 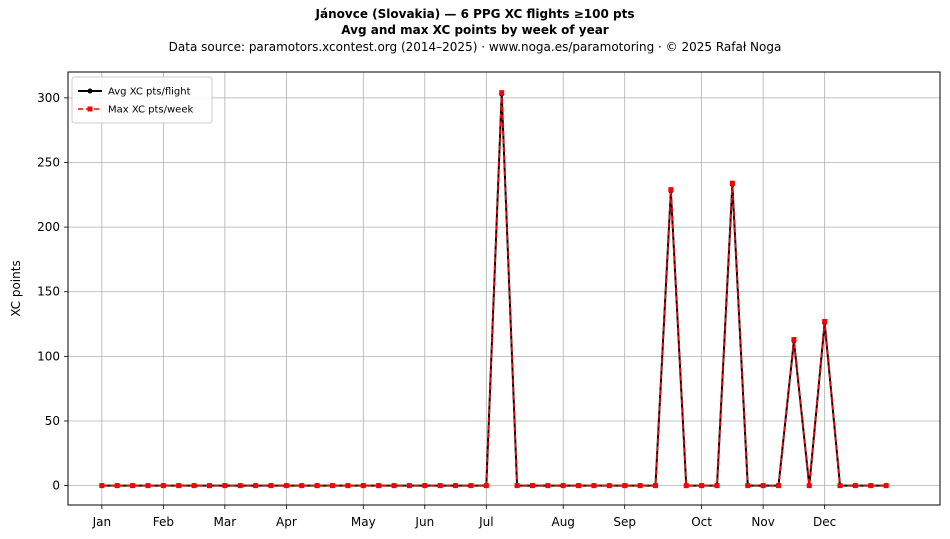 What do you see at coordinates (48, 98) in the screenshot?
I see `y-tick-label: 300` at bounding box center [48, 98].